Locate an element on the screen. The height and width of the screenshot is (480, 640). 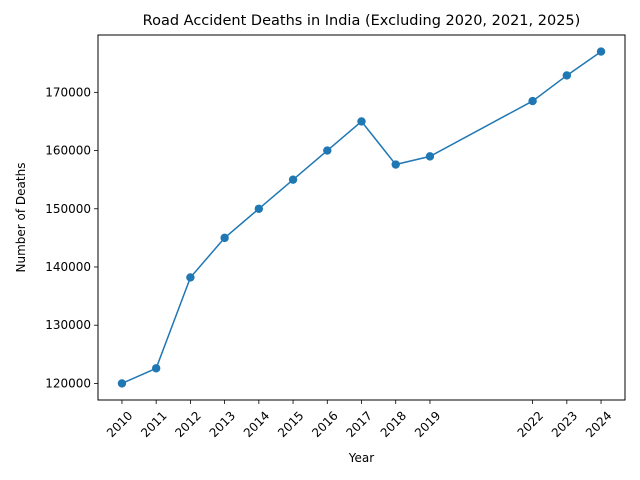
x-tick-label: 2024 is located at coordinates (598, 424).